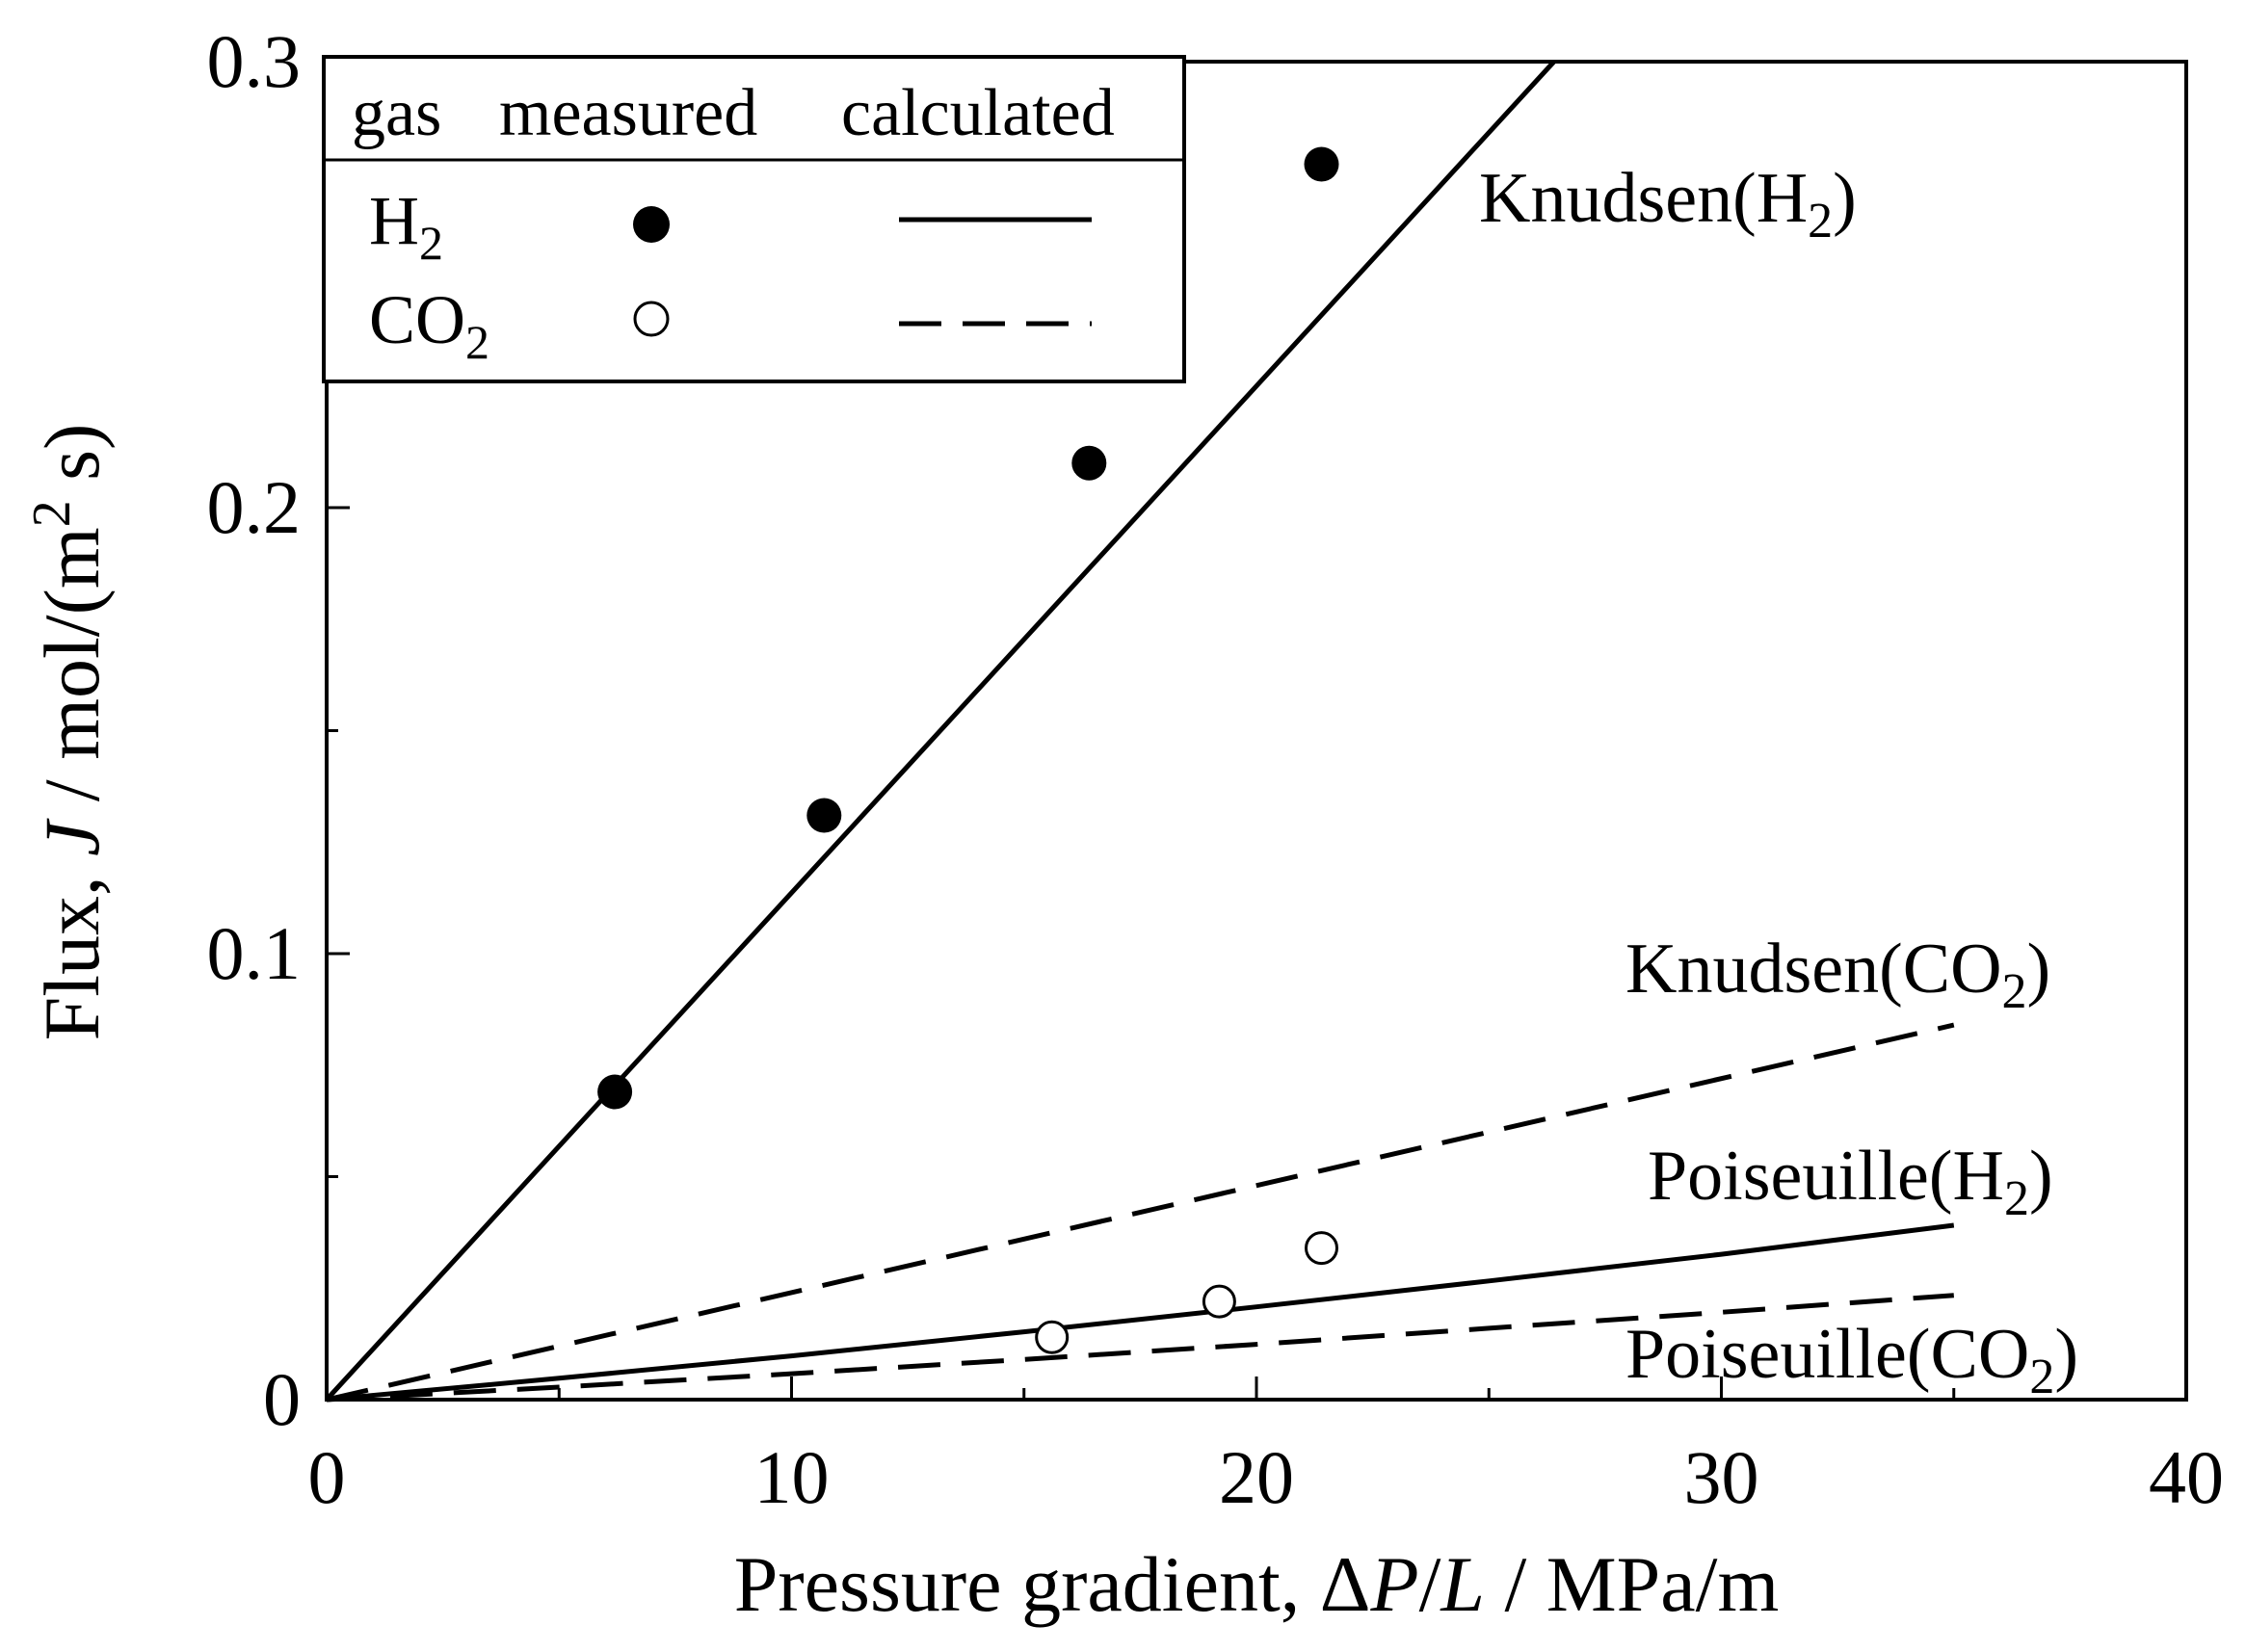  Describe the element at coordinates (651, 319) in the screenshot. I see `legend-marker-open-circle` at that location.